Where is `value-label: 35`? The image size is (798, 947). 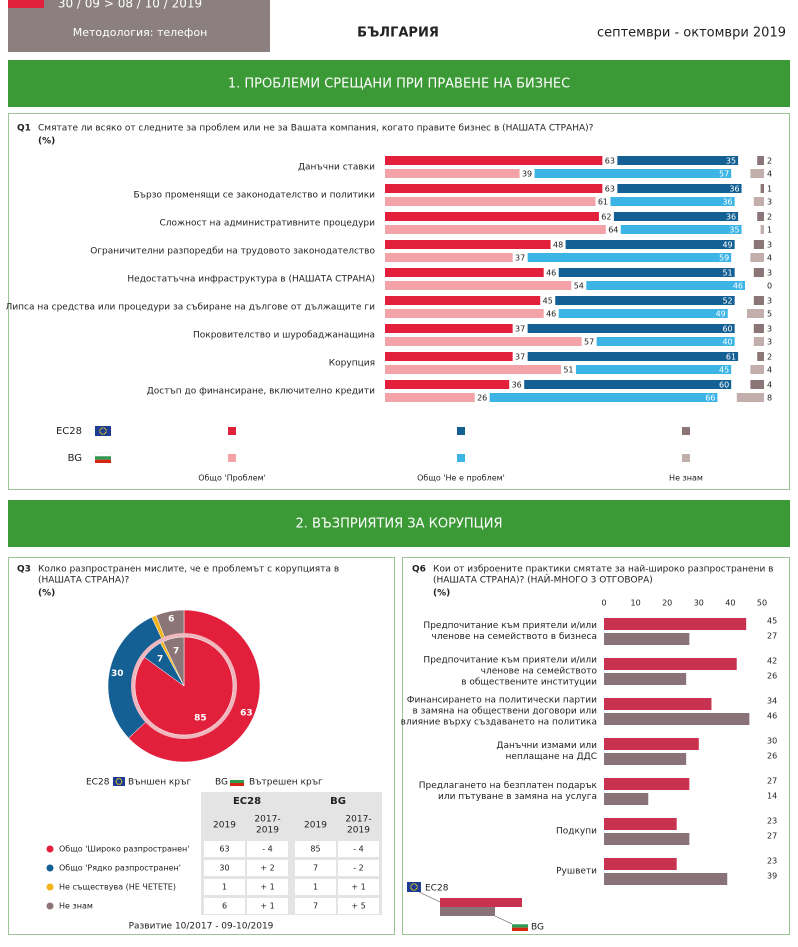
value-label: 35 is located at coordinates (731, 161).